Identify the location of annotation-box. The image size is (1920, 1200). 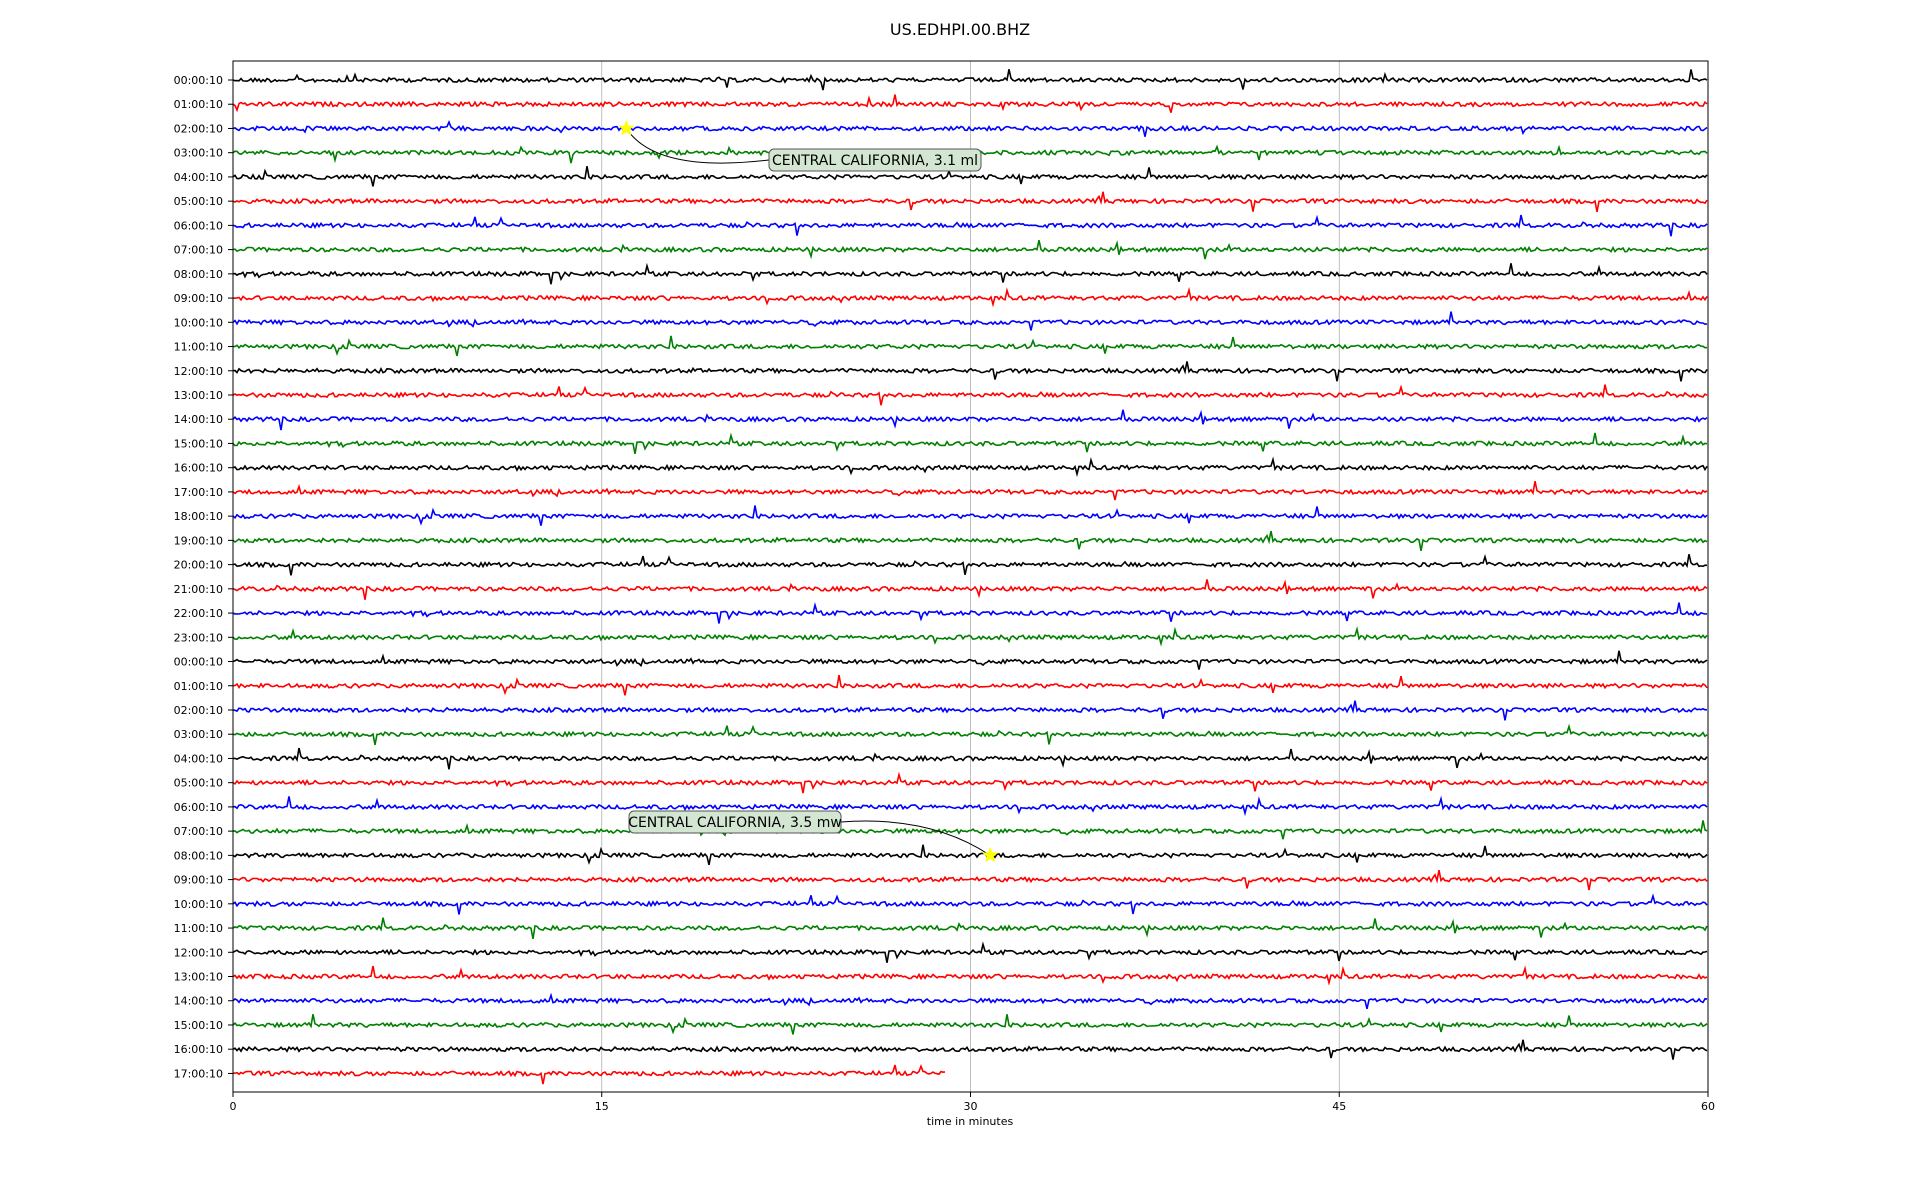
(735, 822).